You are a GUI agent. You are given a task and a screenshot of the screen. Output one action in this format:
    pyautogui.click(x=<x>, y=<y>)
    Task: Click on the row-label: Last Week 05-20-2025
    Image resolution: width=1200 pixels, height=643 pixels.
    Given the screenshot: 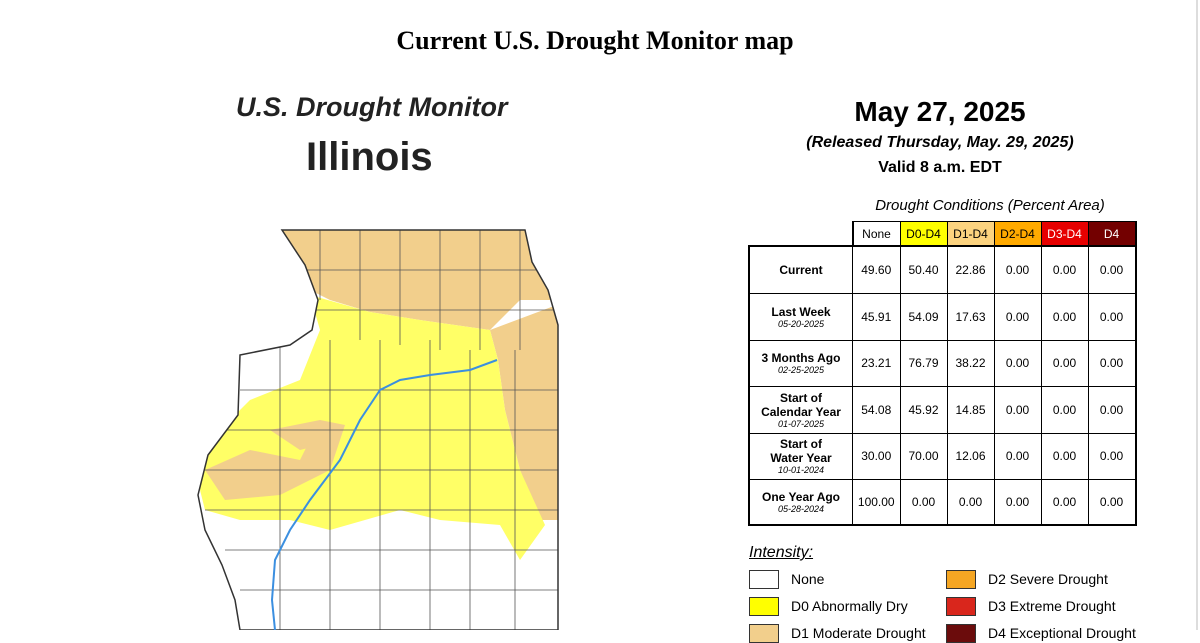 What is the action you would take?
    pyautogui.click(x=800, y=316)
    